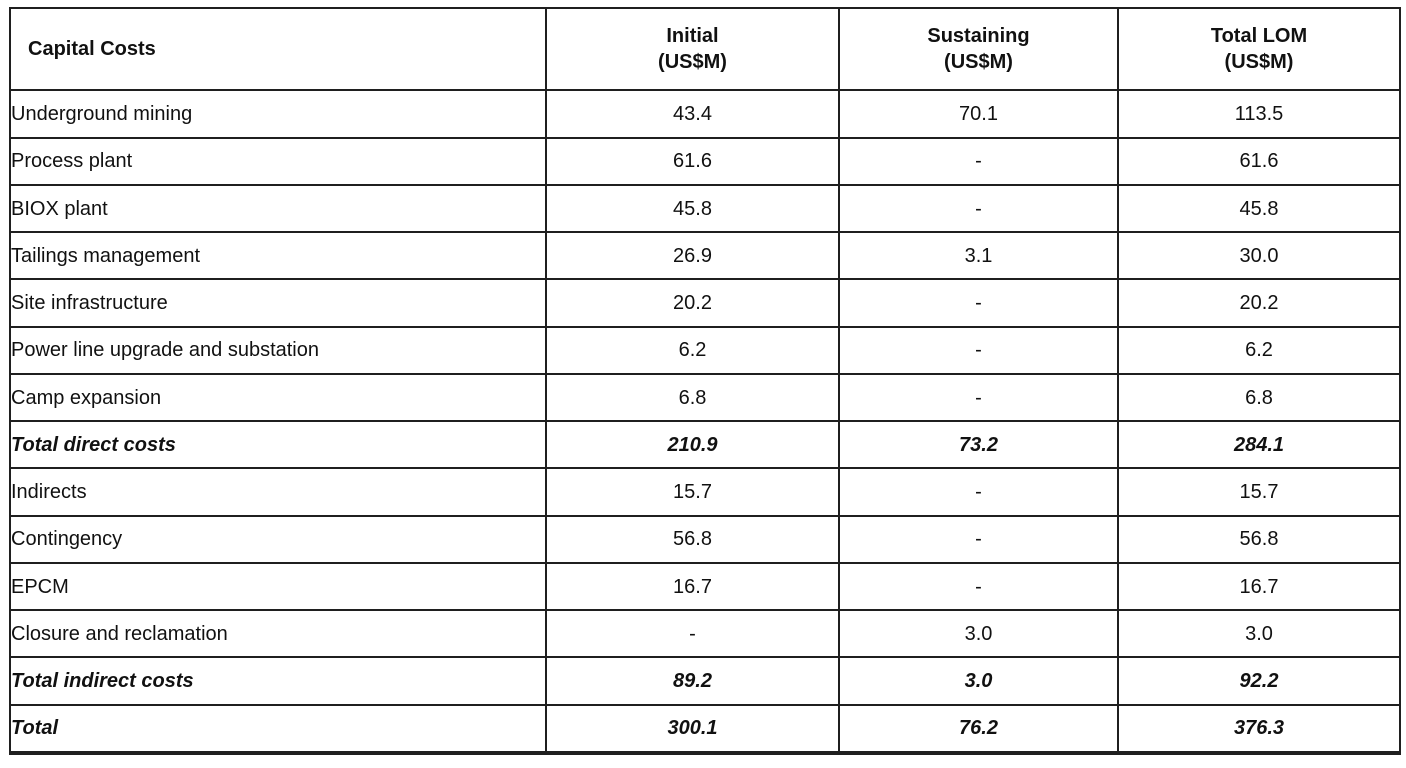 The image size is (1406, 768). I want to click on total-lom-value: 92.2, so click(1259, 681).